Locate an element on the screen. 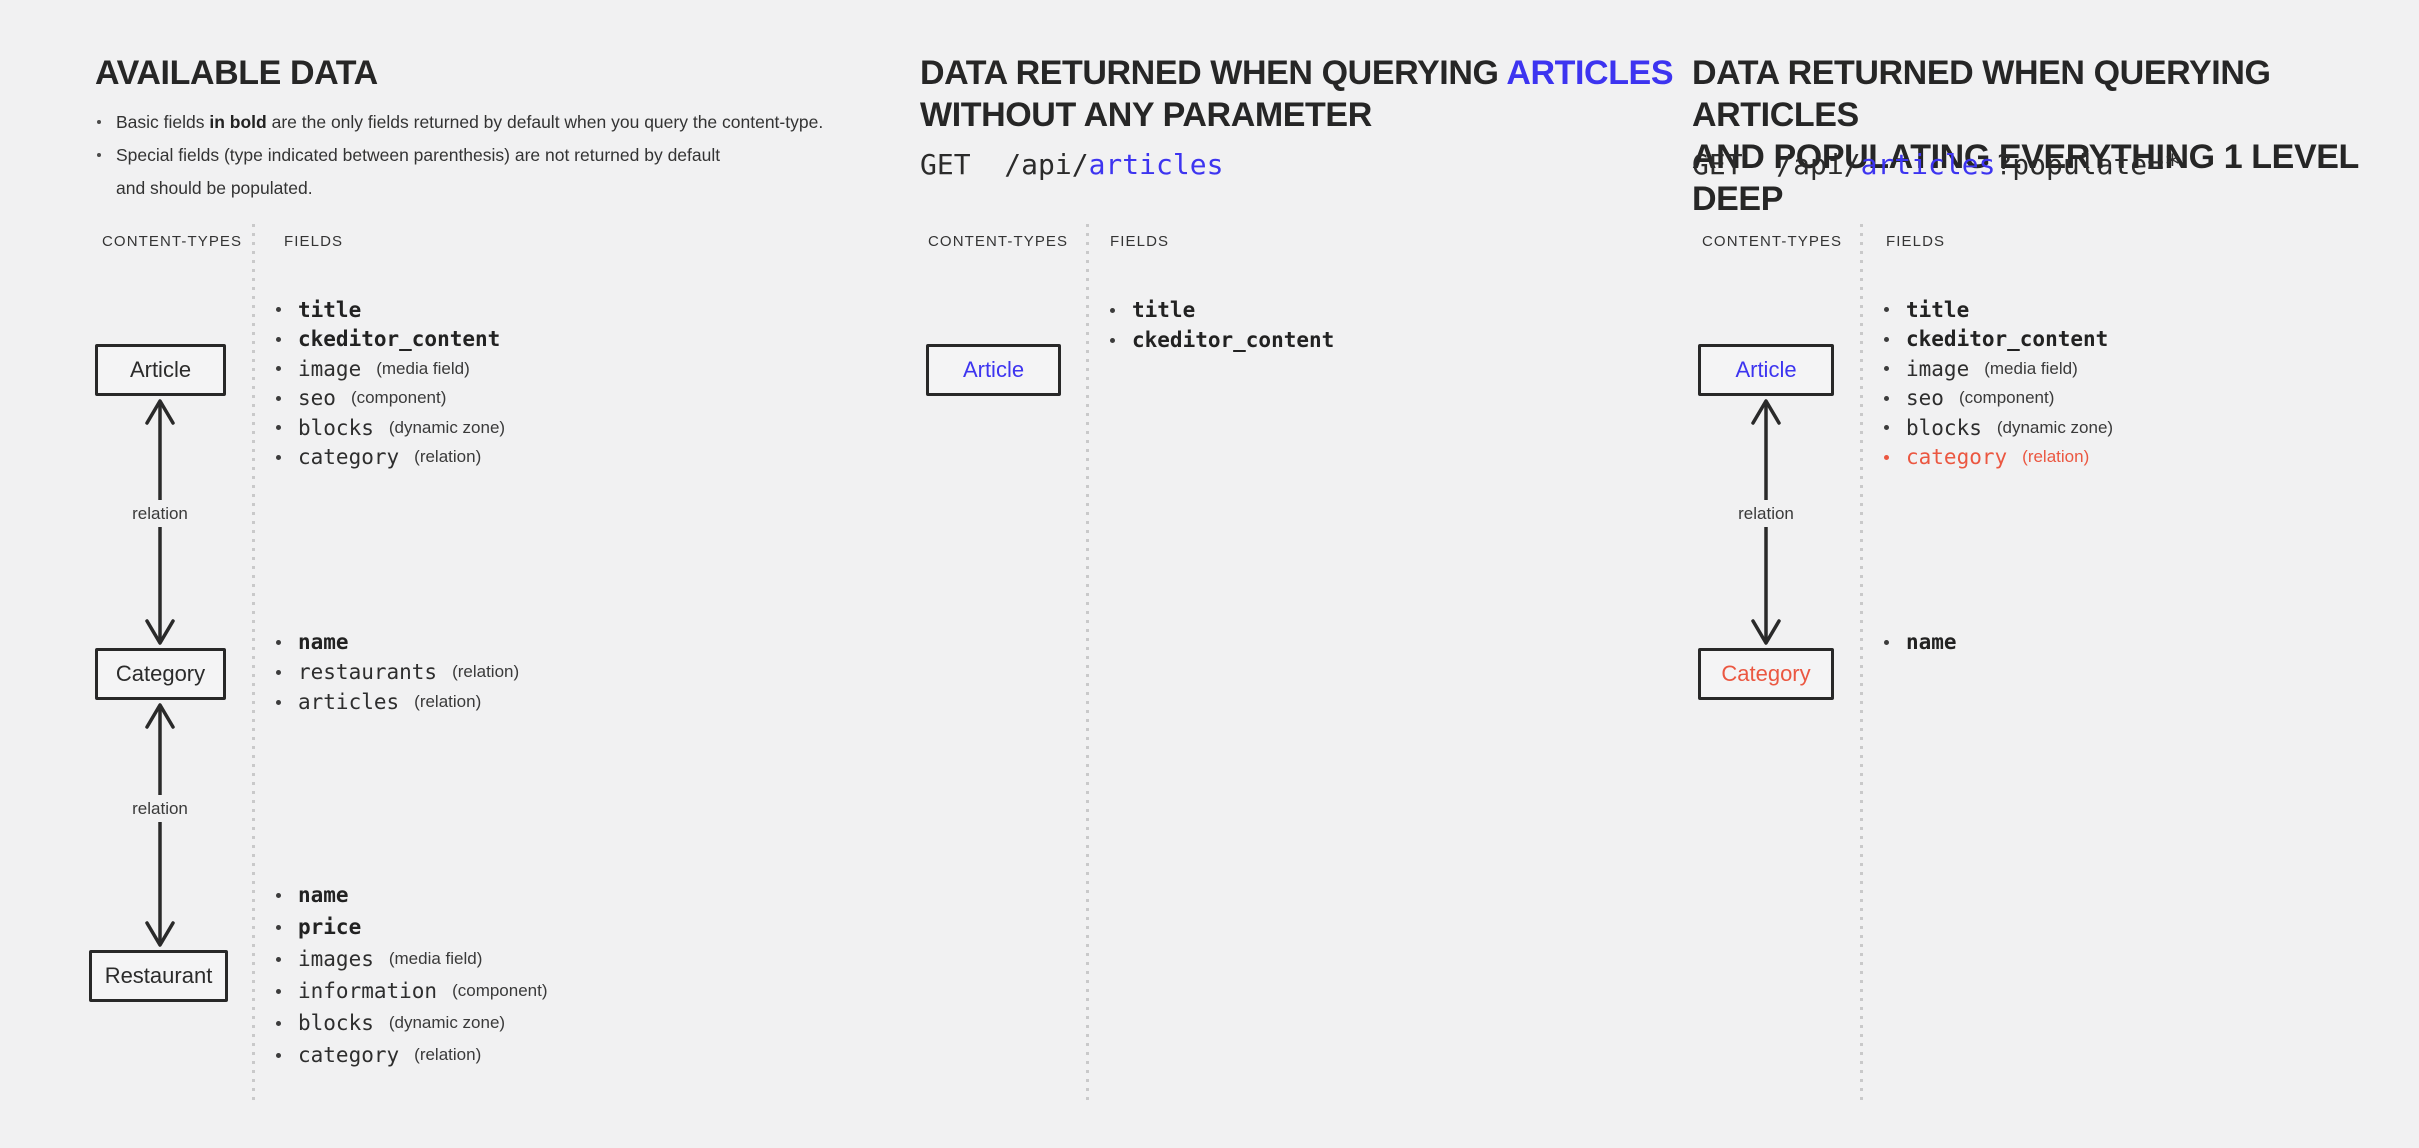 The image size is (2419, 1148). note-text-line2: and should be populated. is located at coordinates (214, 188).